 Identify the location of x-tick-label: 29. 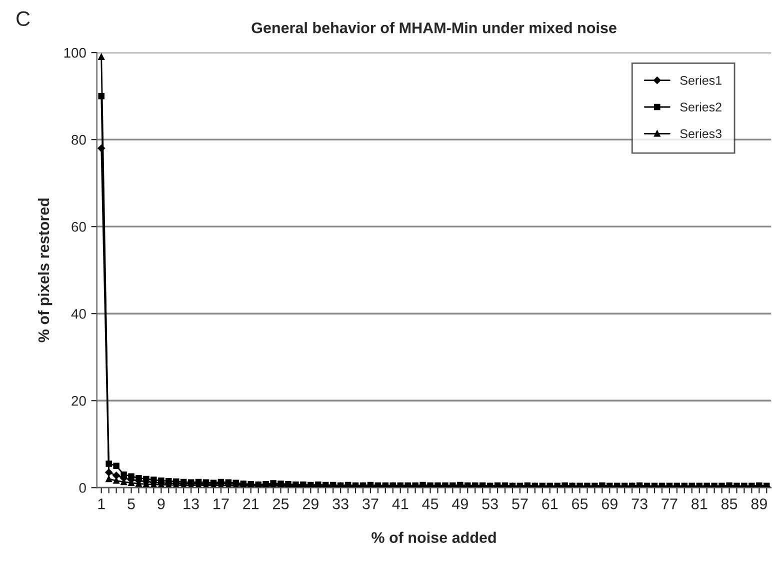
(310, 504).